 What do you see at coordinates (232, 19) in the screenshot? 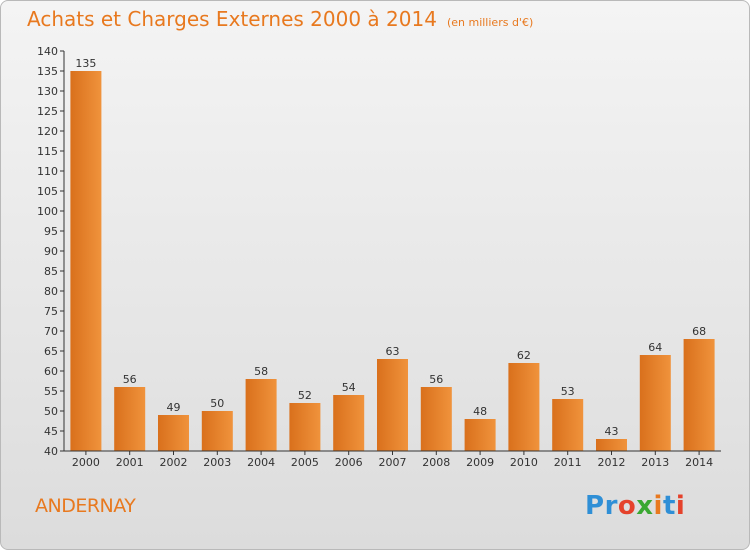
I see `chart-title-main: Achats et Charges Externes 2000 à 2014` at bounding box center [232, 19].